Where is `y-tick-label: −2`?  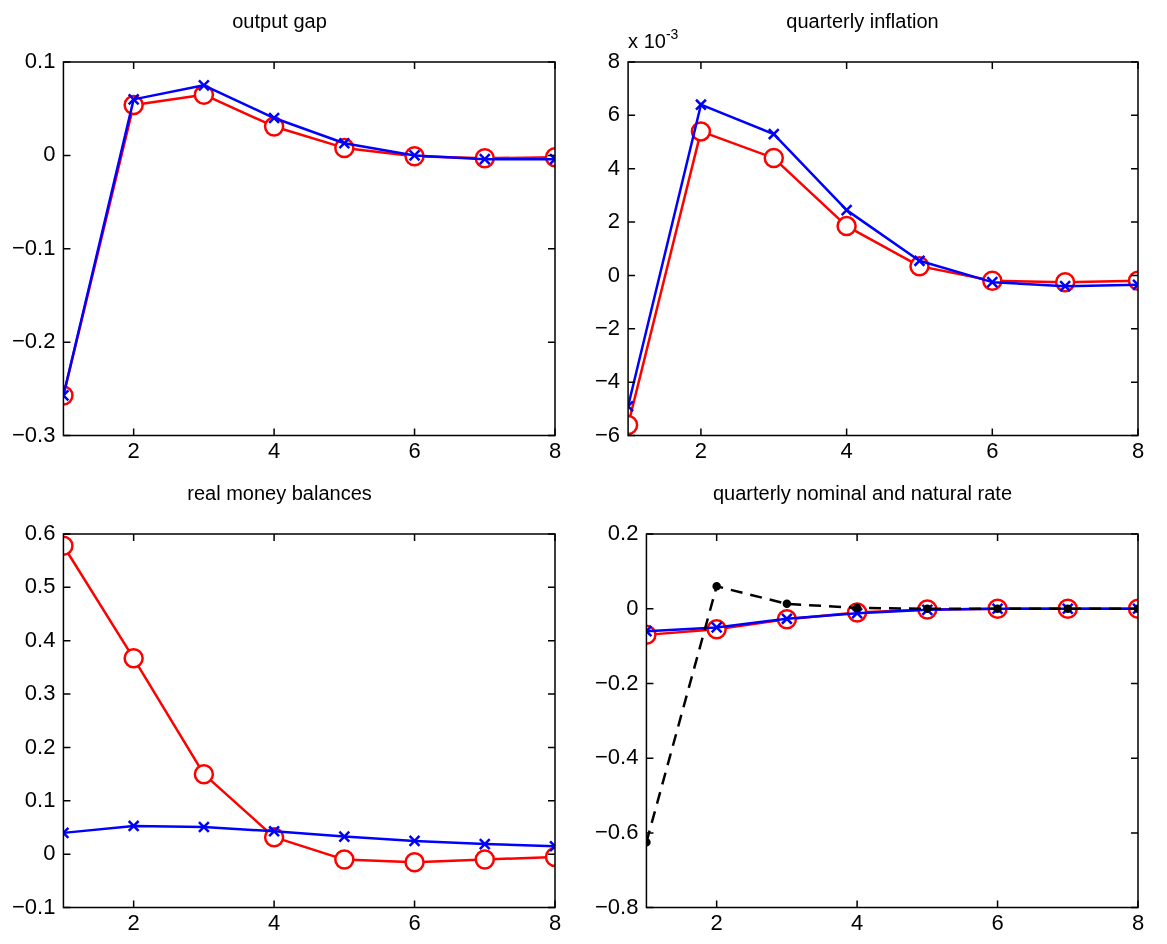
y-tick-label: −2 is located at coordinates (607, 327).